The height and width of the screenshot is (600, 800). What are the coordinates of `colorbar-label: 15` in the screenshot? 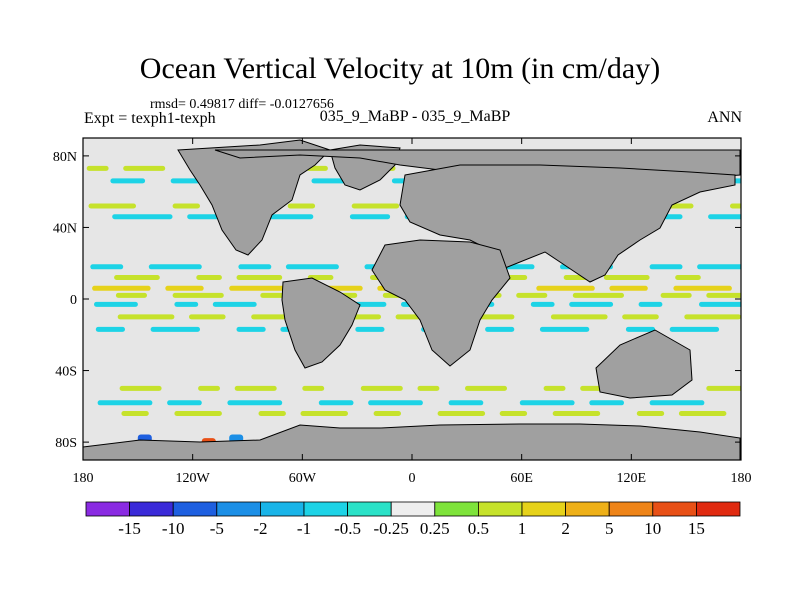 It's located at (696, 528).